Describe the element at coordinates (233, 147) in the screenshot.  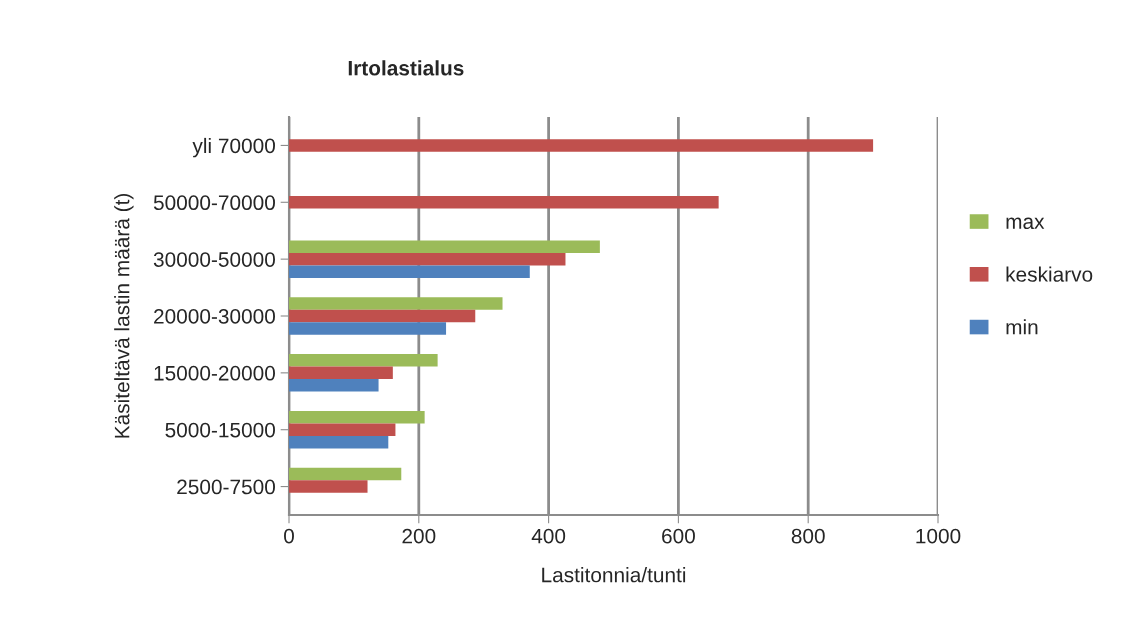
I see `y-tick-label: yli 70000` at that location.